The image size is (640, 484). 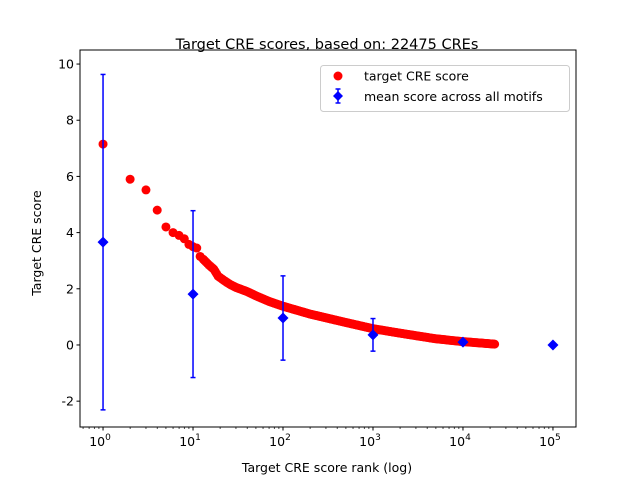 I want to click on x-tick-label: 10¹, so click(x=190, y=441).